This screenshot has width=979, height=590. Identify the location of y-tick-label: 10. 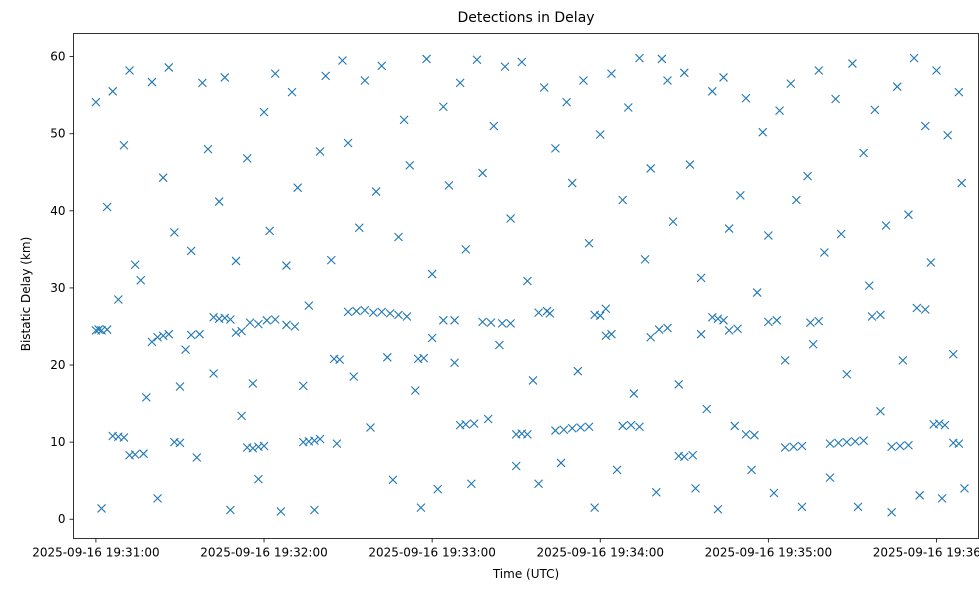
(57, 442).